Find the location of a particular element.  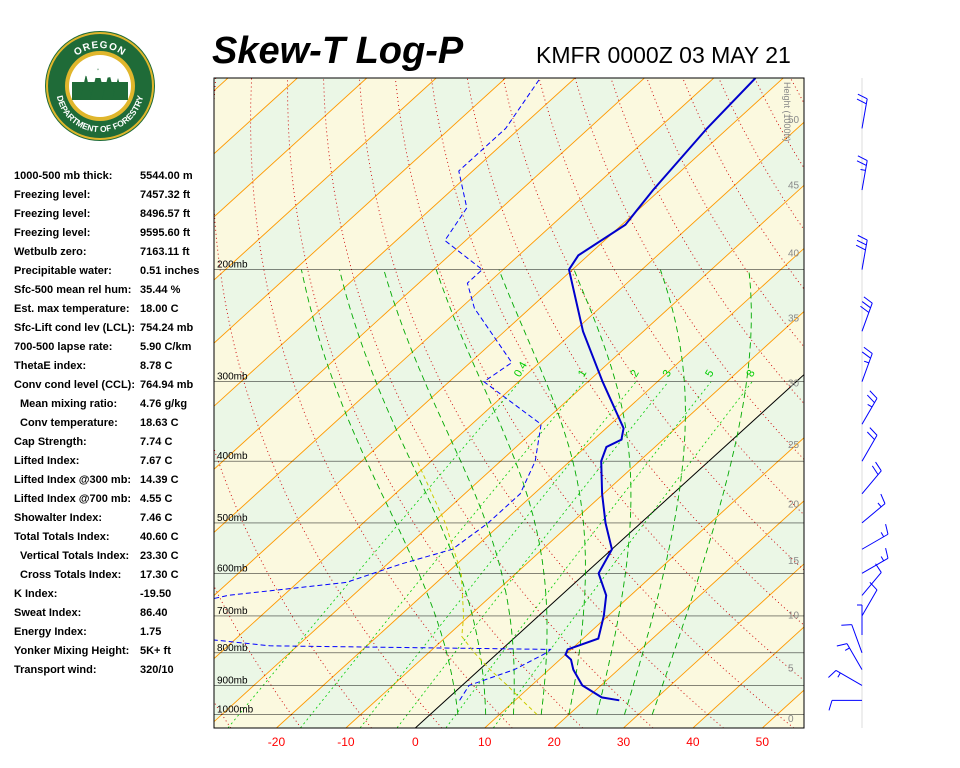

mixing-ratio-label: 0.4 is located at coordinates (521, 369).